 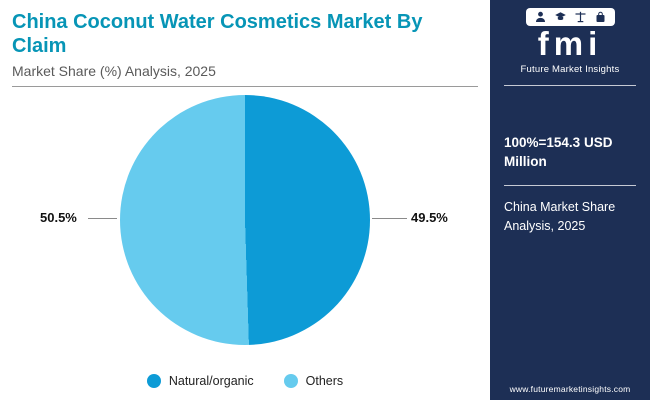 What do you see at coordinates (102, 218) in the screenshot?
I see `leader-line-left` at bounding box center [102, 218].